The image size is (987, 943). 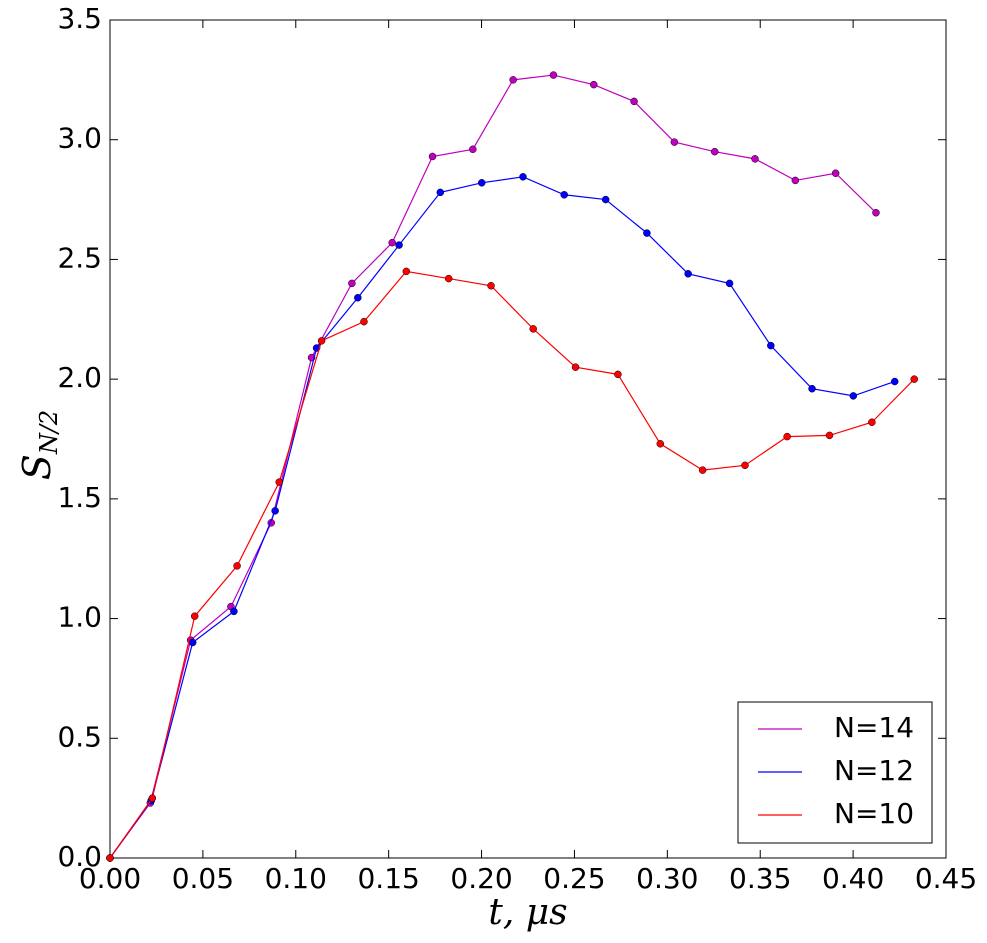 I want to click on y-tick-label: 0.0, so click(x=79, y=856).